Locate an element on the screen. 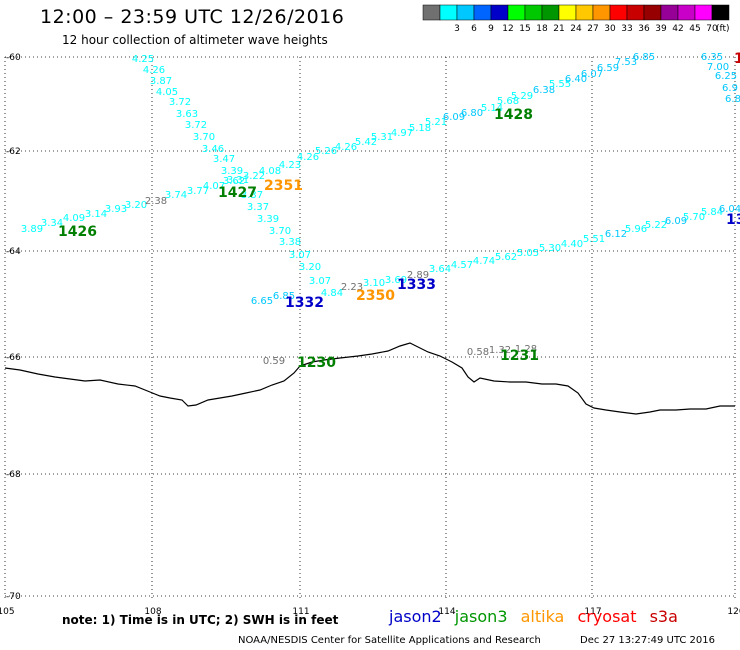  wave-height-value: 3.38 is located at coordinates (290, 242).